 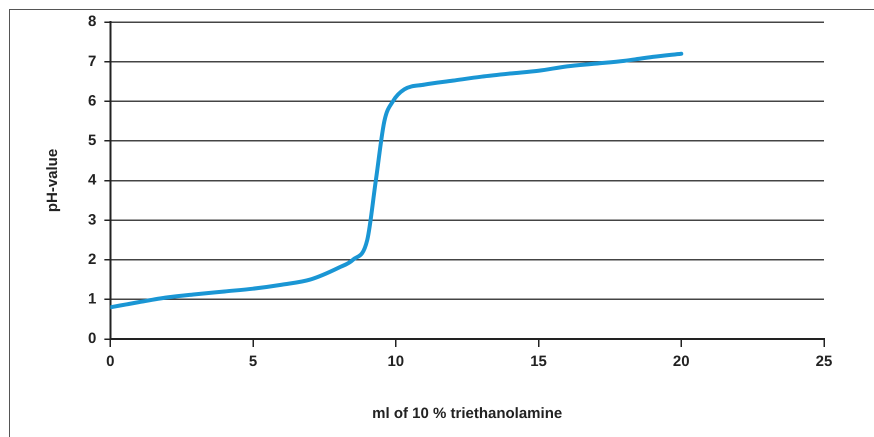 I want to click on y-tick-label: 8, so click(x=92, y=21).